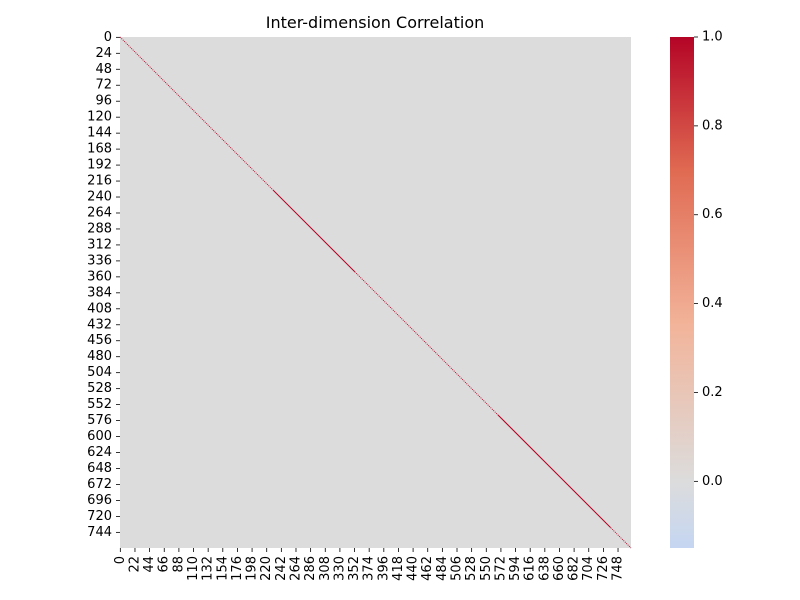 This screenshot has height=600, width=800. What do you see at coordinates (99, 404) in the screenshot?
I see `y-tick-label: 552` at bounding box center [99, 404].